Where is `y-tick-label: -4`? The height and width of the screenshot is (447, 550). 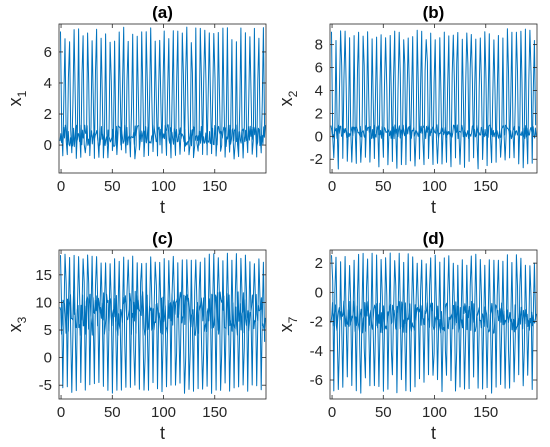 y-tick-label: -4 is located at coordinates (316, 351).